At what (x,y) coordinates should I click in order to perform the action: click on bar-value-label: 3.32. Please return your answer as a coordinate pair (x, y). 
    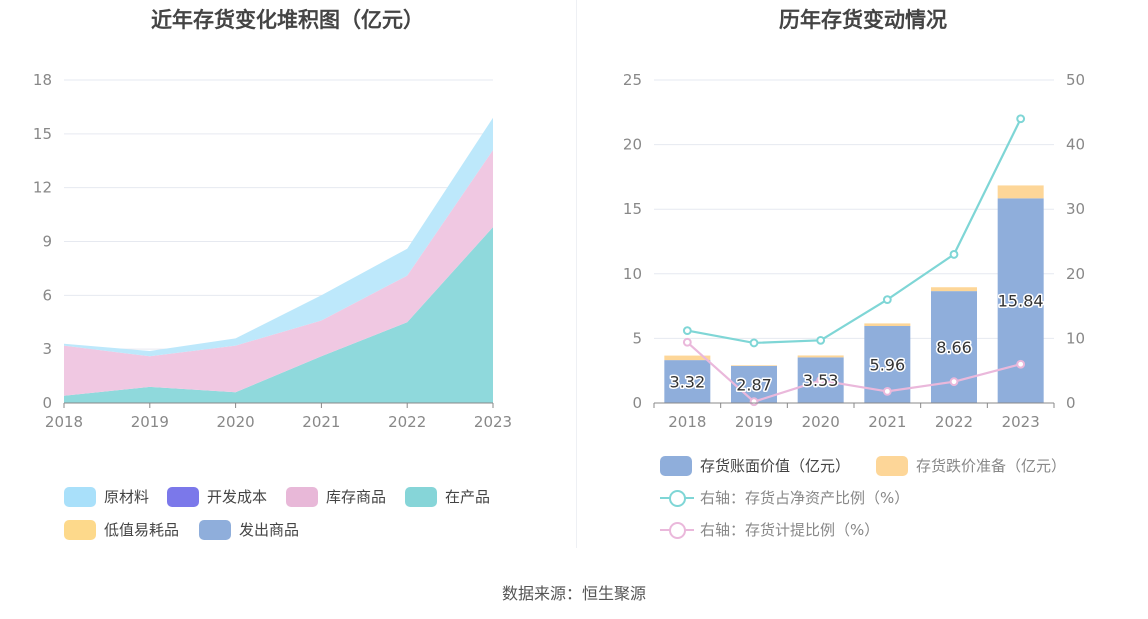
    Looking at the image, I should click on (688, 382).